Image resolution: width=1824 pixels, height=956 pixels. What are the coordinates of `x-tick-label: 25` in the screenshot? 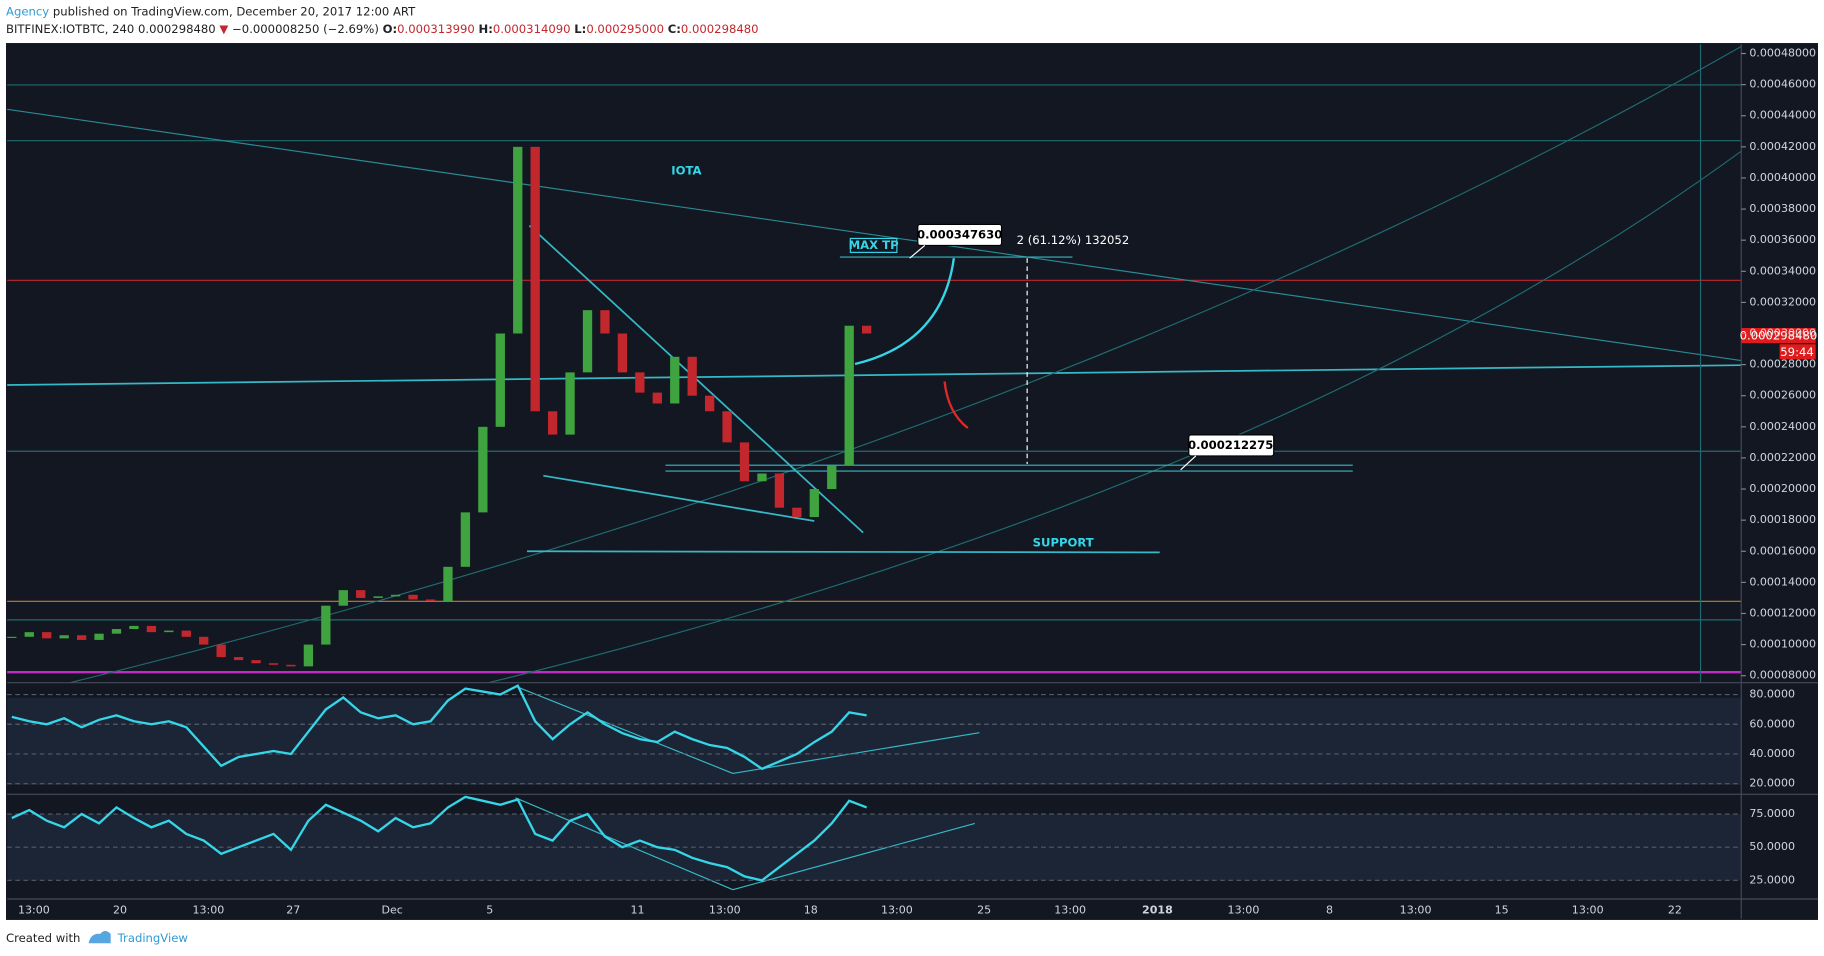 It's located at (984, 910).